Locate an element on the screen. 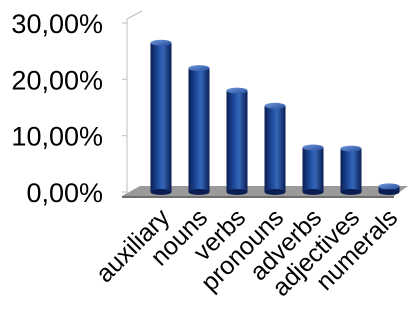 This screenshot has height=321, width=416. y-tick-label: 20,00% is located at coordinates (57, 80).